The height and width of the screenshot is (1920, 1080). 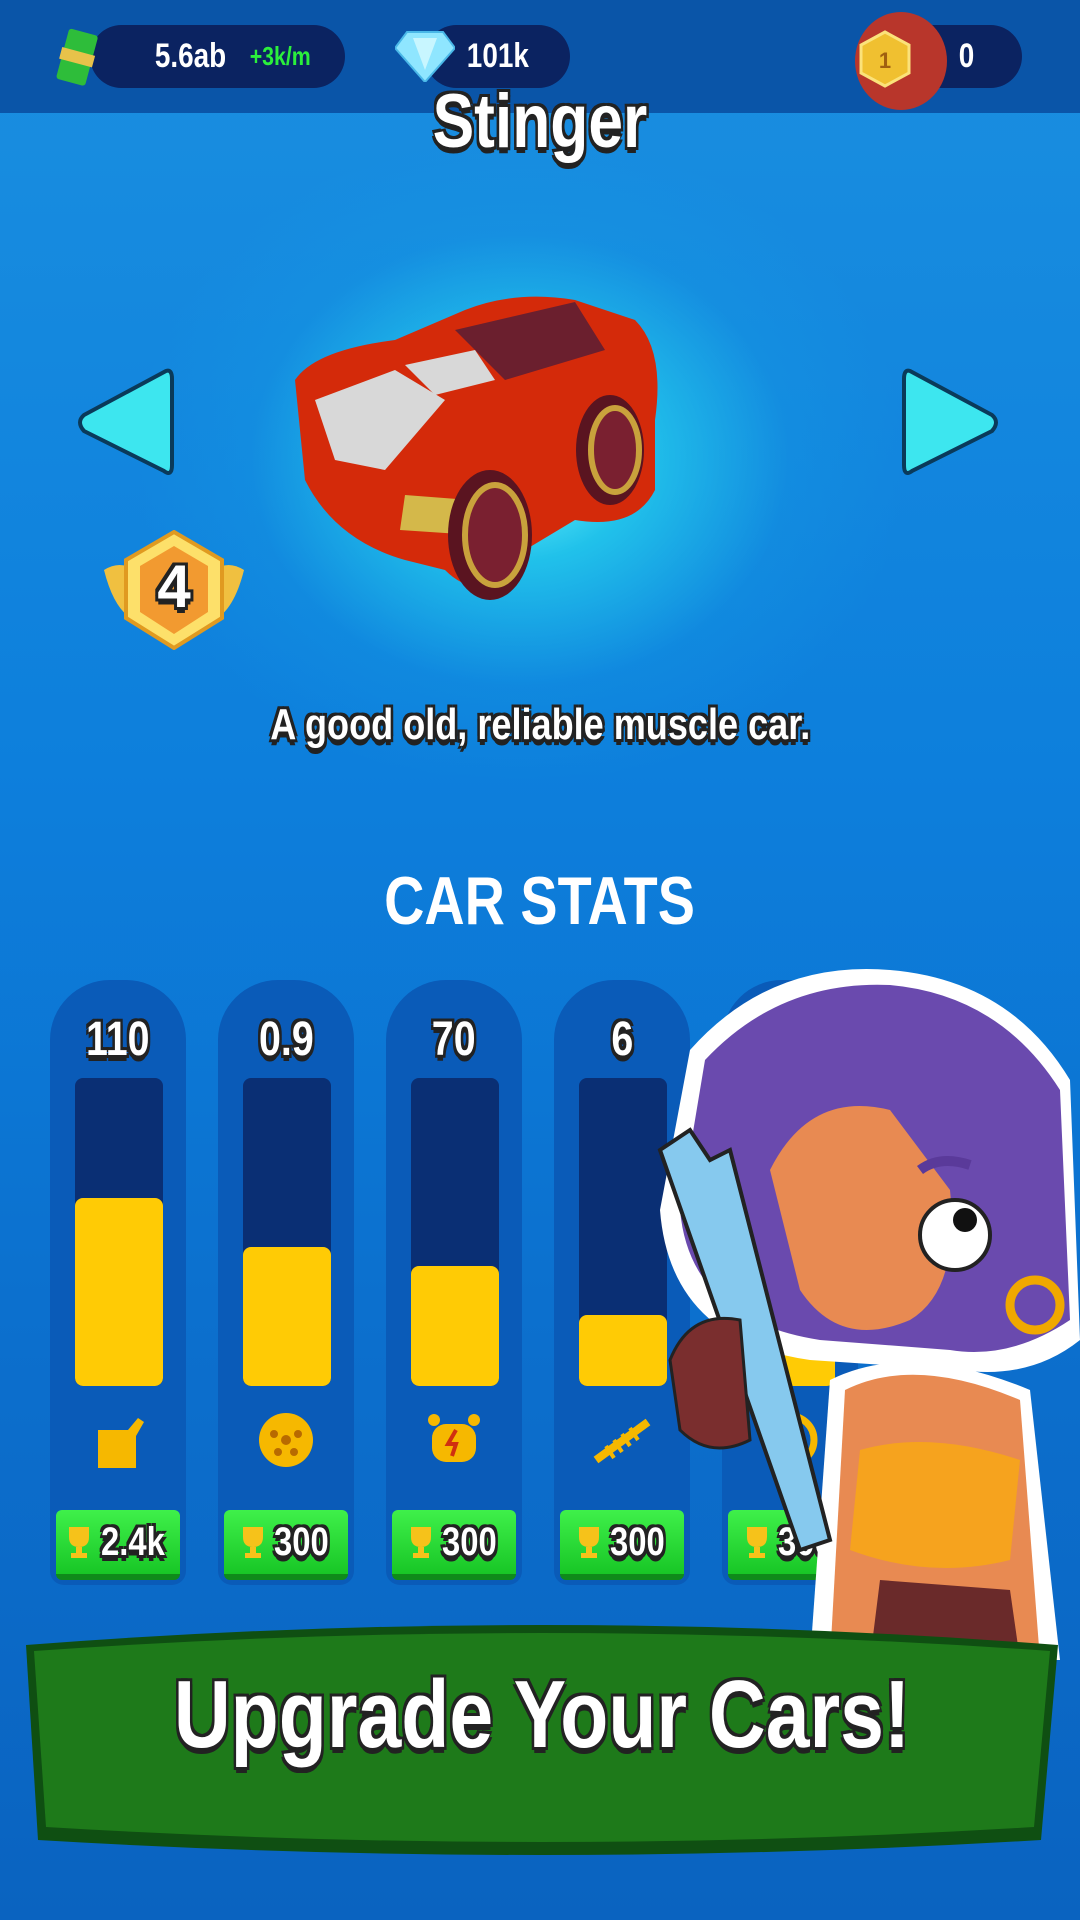 I want to click on upgrade-banner, so click(x=542, y=1740).